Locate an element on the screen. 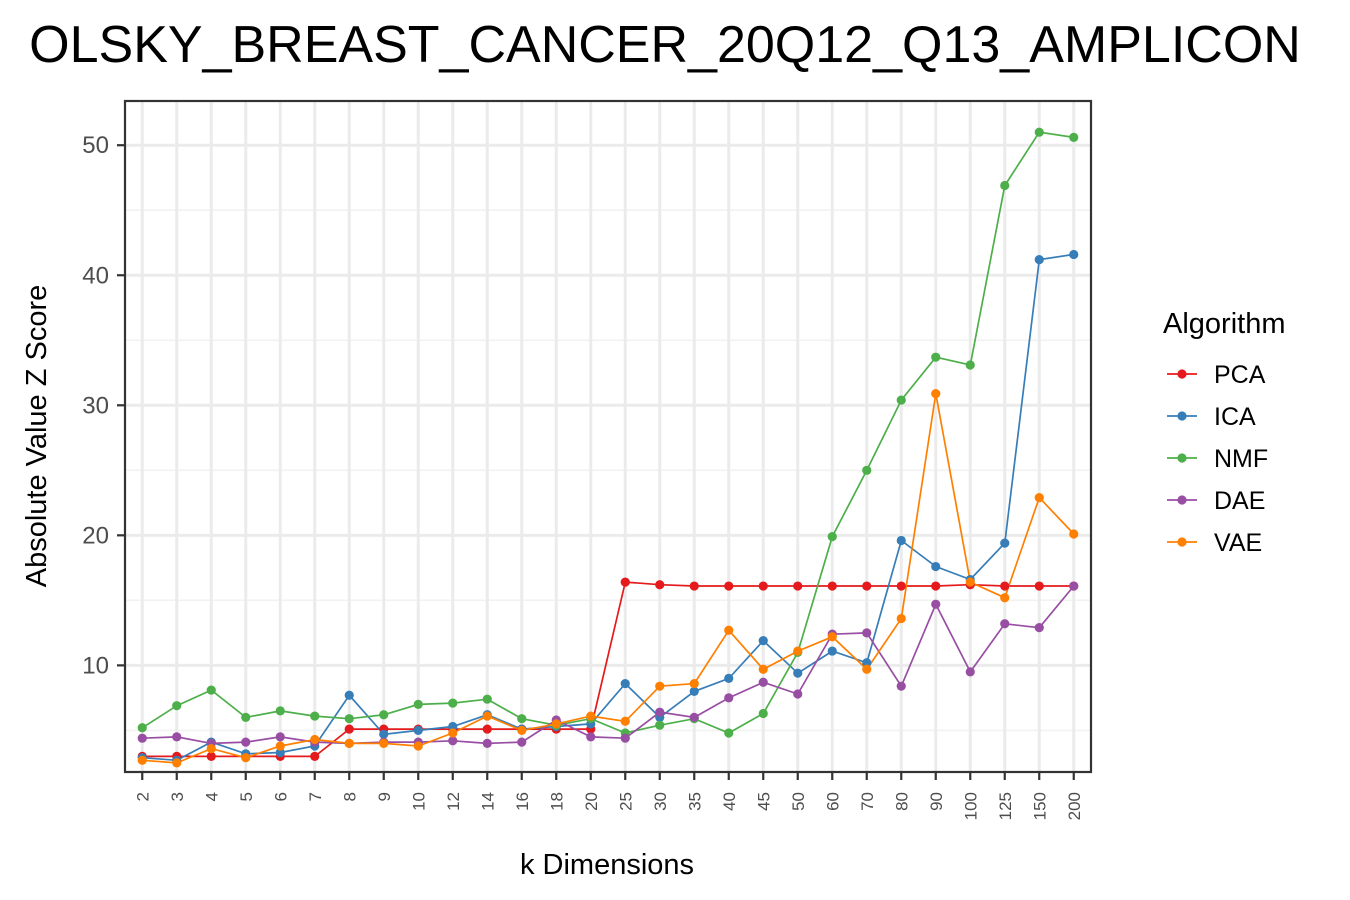 Image resolution: width=1350 pixels, height=900 pixels. x-tick-label: 8 is located at coordinates (349, 796).